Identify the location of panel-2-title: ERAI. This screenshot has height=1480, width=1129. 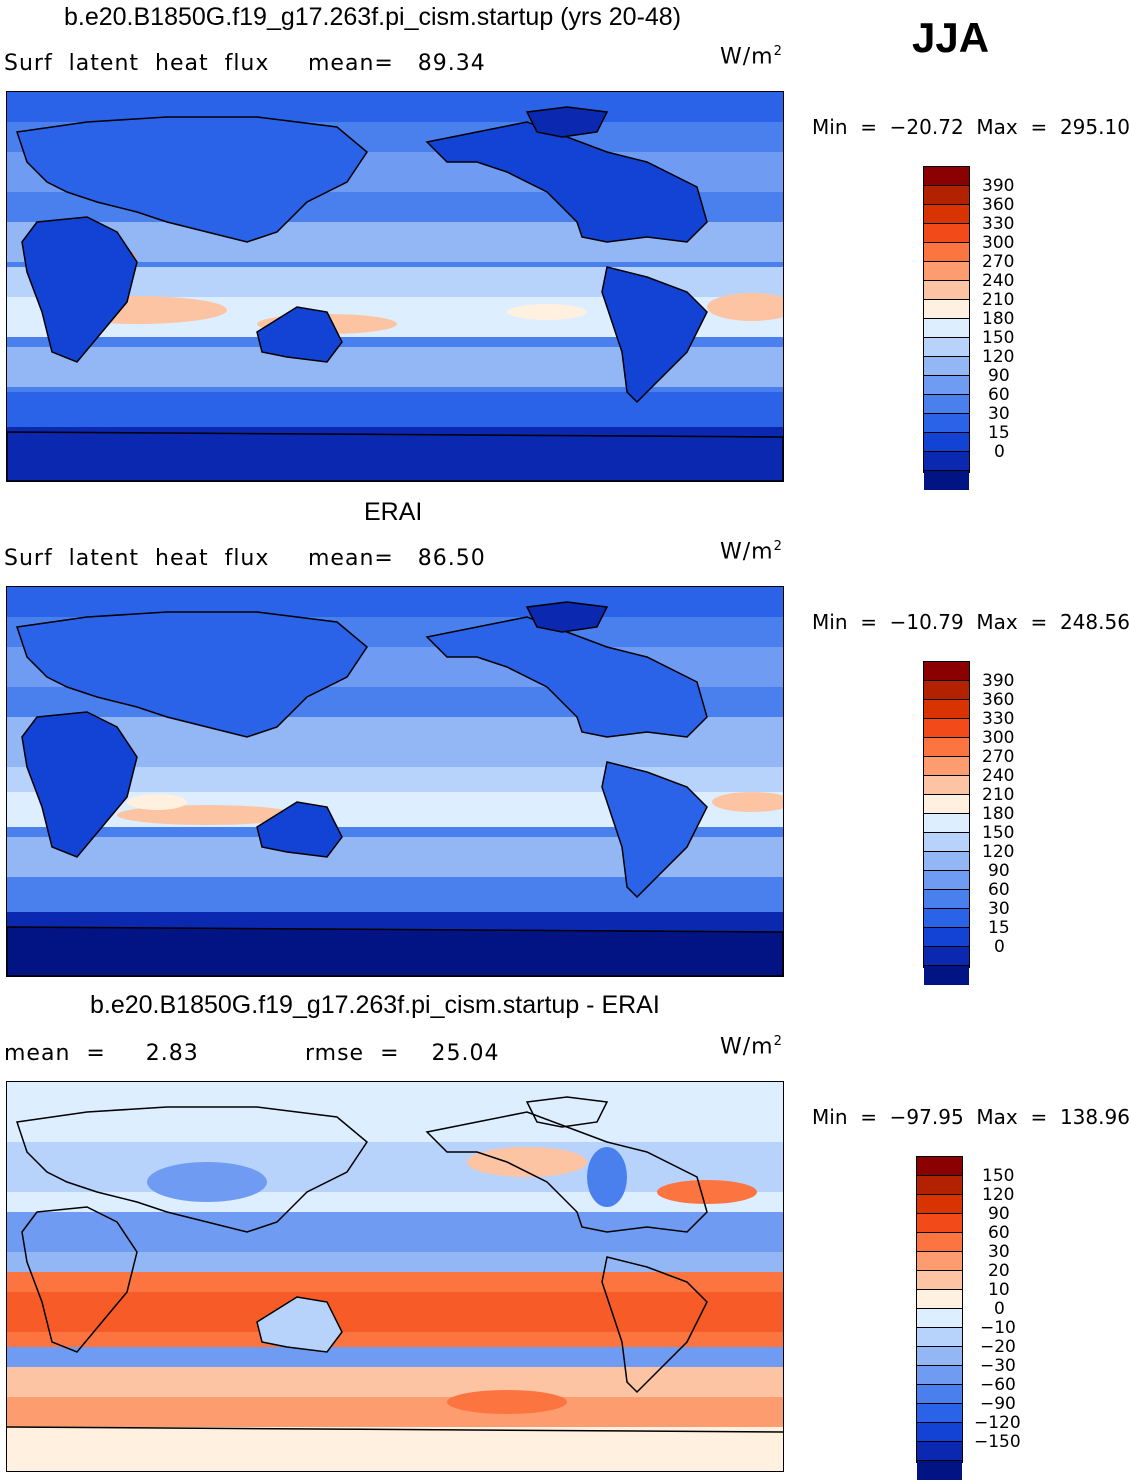
(393, 512).